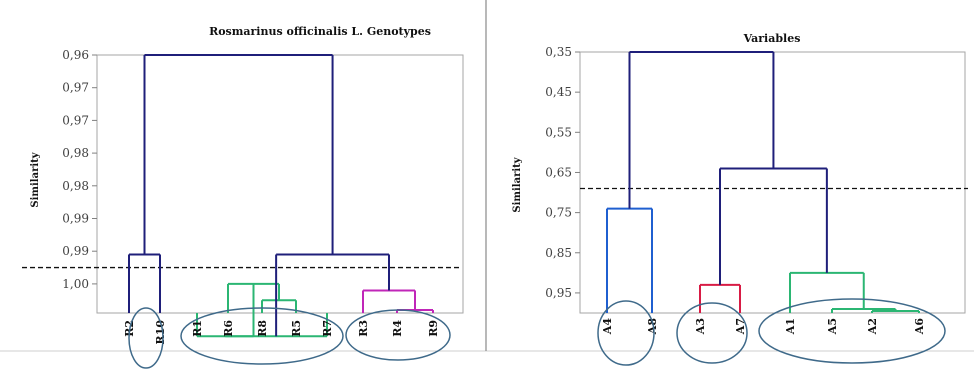 This screenshot has width=974, height=373. I want to click on leaf-label-r4: R4, so click(397, 328).